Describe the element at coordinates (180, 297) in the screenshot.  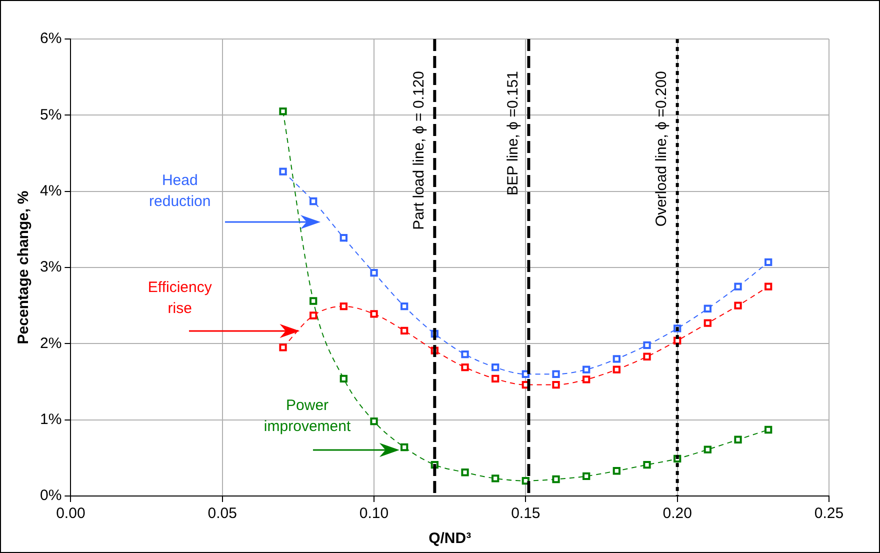
I see `text: Efficiency rise` at that location.